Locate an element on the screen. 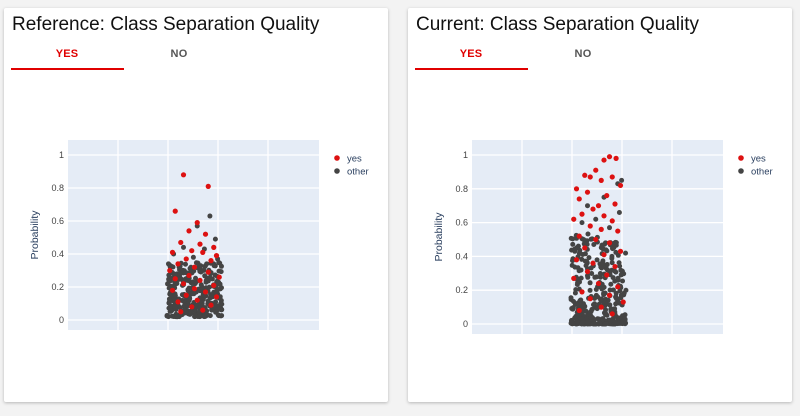  legend-marker-yes is located at coordinates (337, 158).